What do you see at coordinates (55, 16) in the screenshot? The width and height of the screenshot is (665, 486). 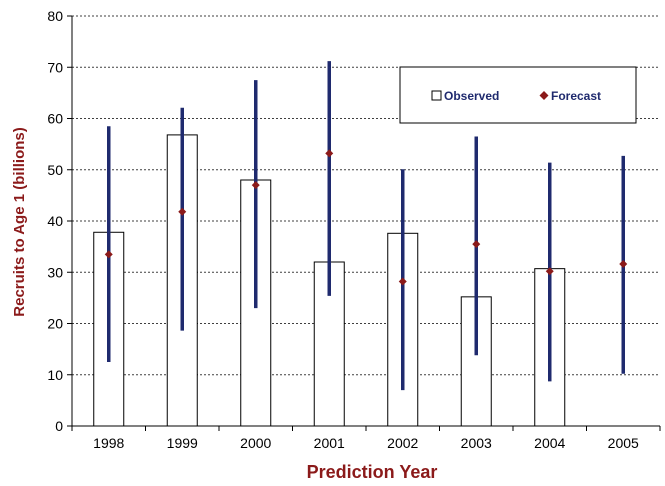 I see `y-tick-label-80: 80` at bounding box center [55, 16].